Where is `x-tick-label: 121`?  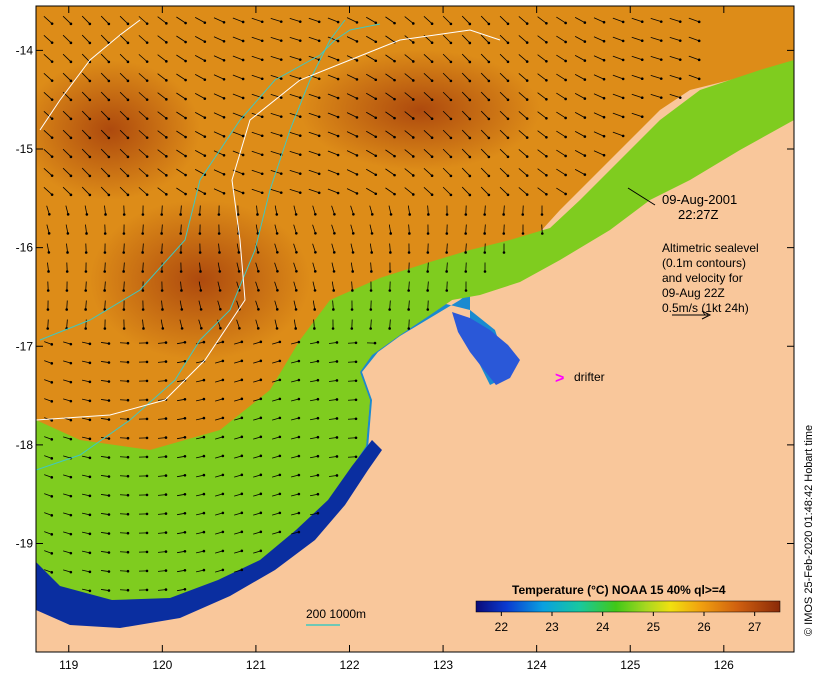
x-tick-label: 121 is located at coordinates (256, 665).